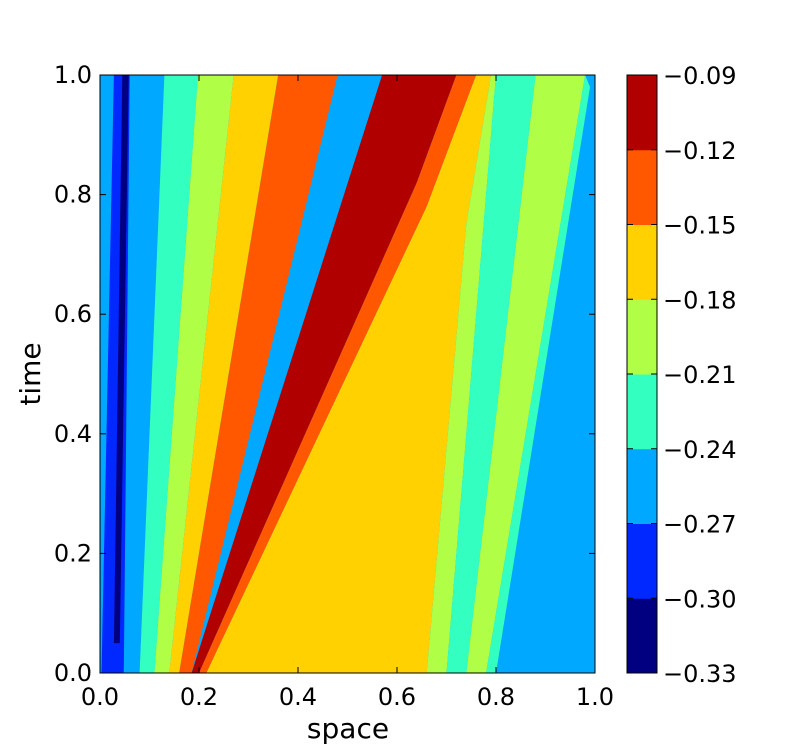 The width and height of the screenshot is (800, 750). I want to click on colorbar-tick-label: −0.33, so click(700, 674).